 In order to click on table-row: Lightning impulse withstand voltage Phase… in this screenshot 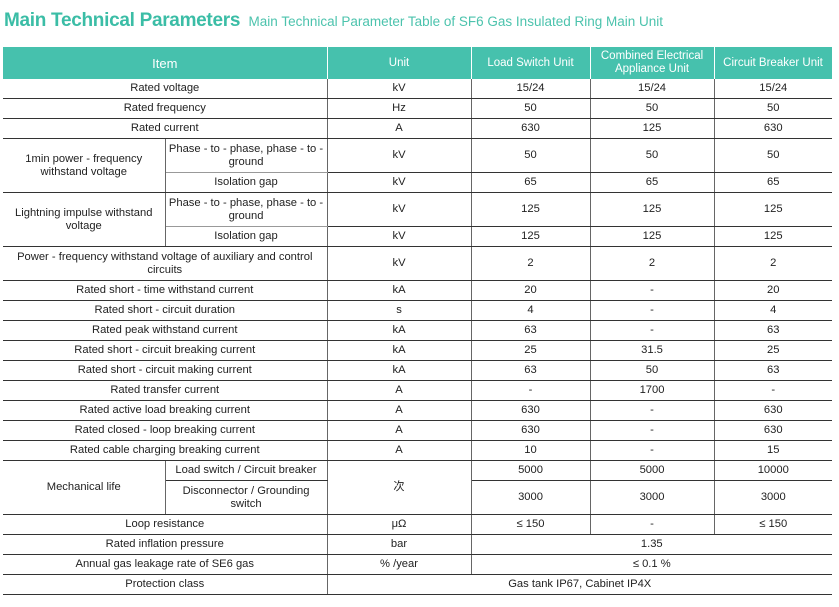, I will do `click(418, 219)`.